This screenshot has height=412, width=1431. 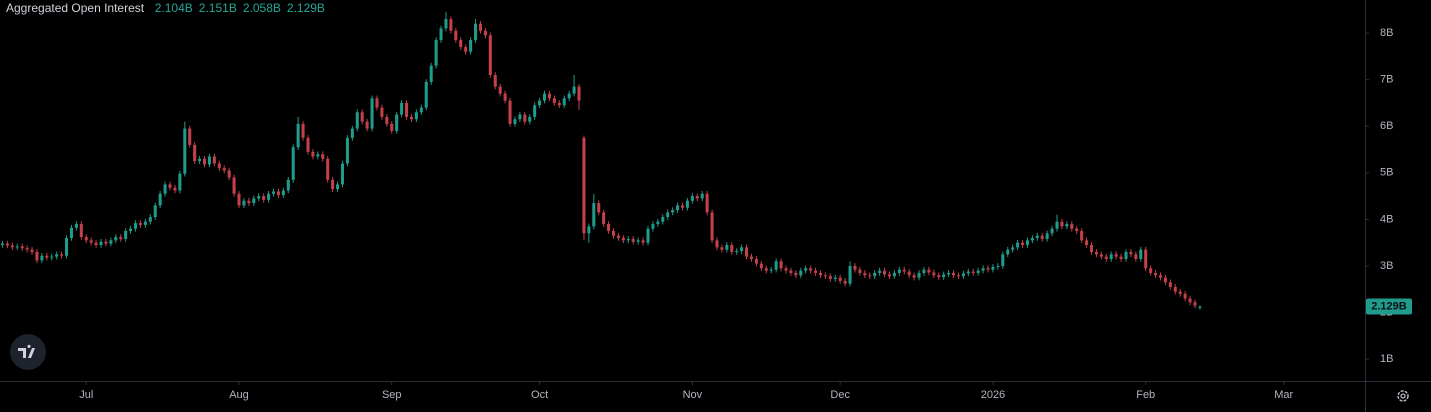 I want to click on x-tick-label: Dec, so click(x=840, y=395).